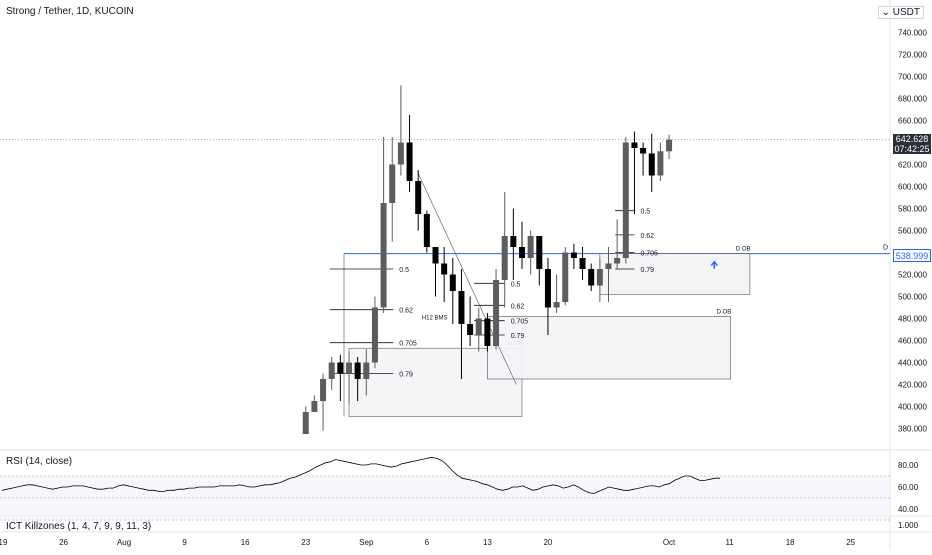 This screenshot has width=932, height=555. Describe the element at coordinates (360, 475) in the screenshot. I see `rsi-line` at that location.